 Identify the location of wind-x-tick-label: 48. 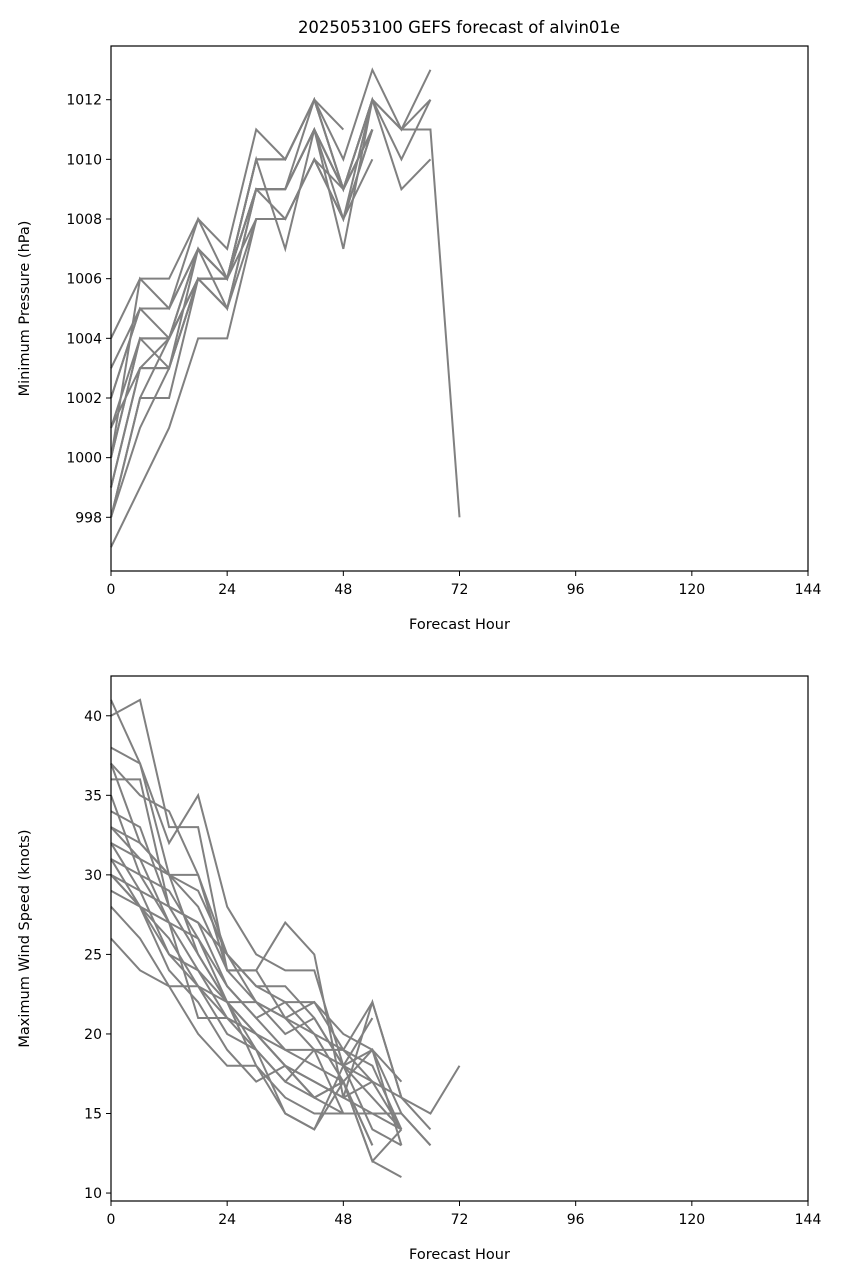
(343, 1220).